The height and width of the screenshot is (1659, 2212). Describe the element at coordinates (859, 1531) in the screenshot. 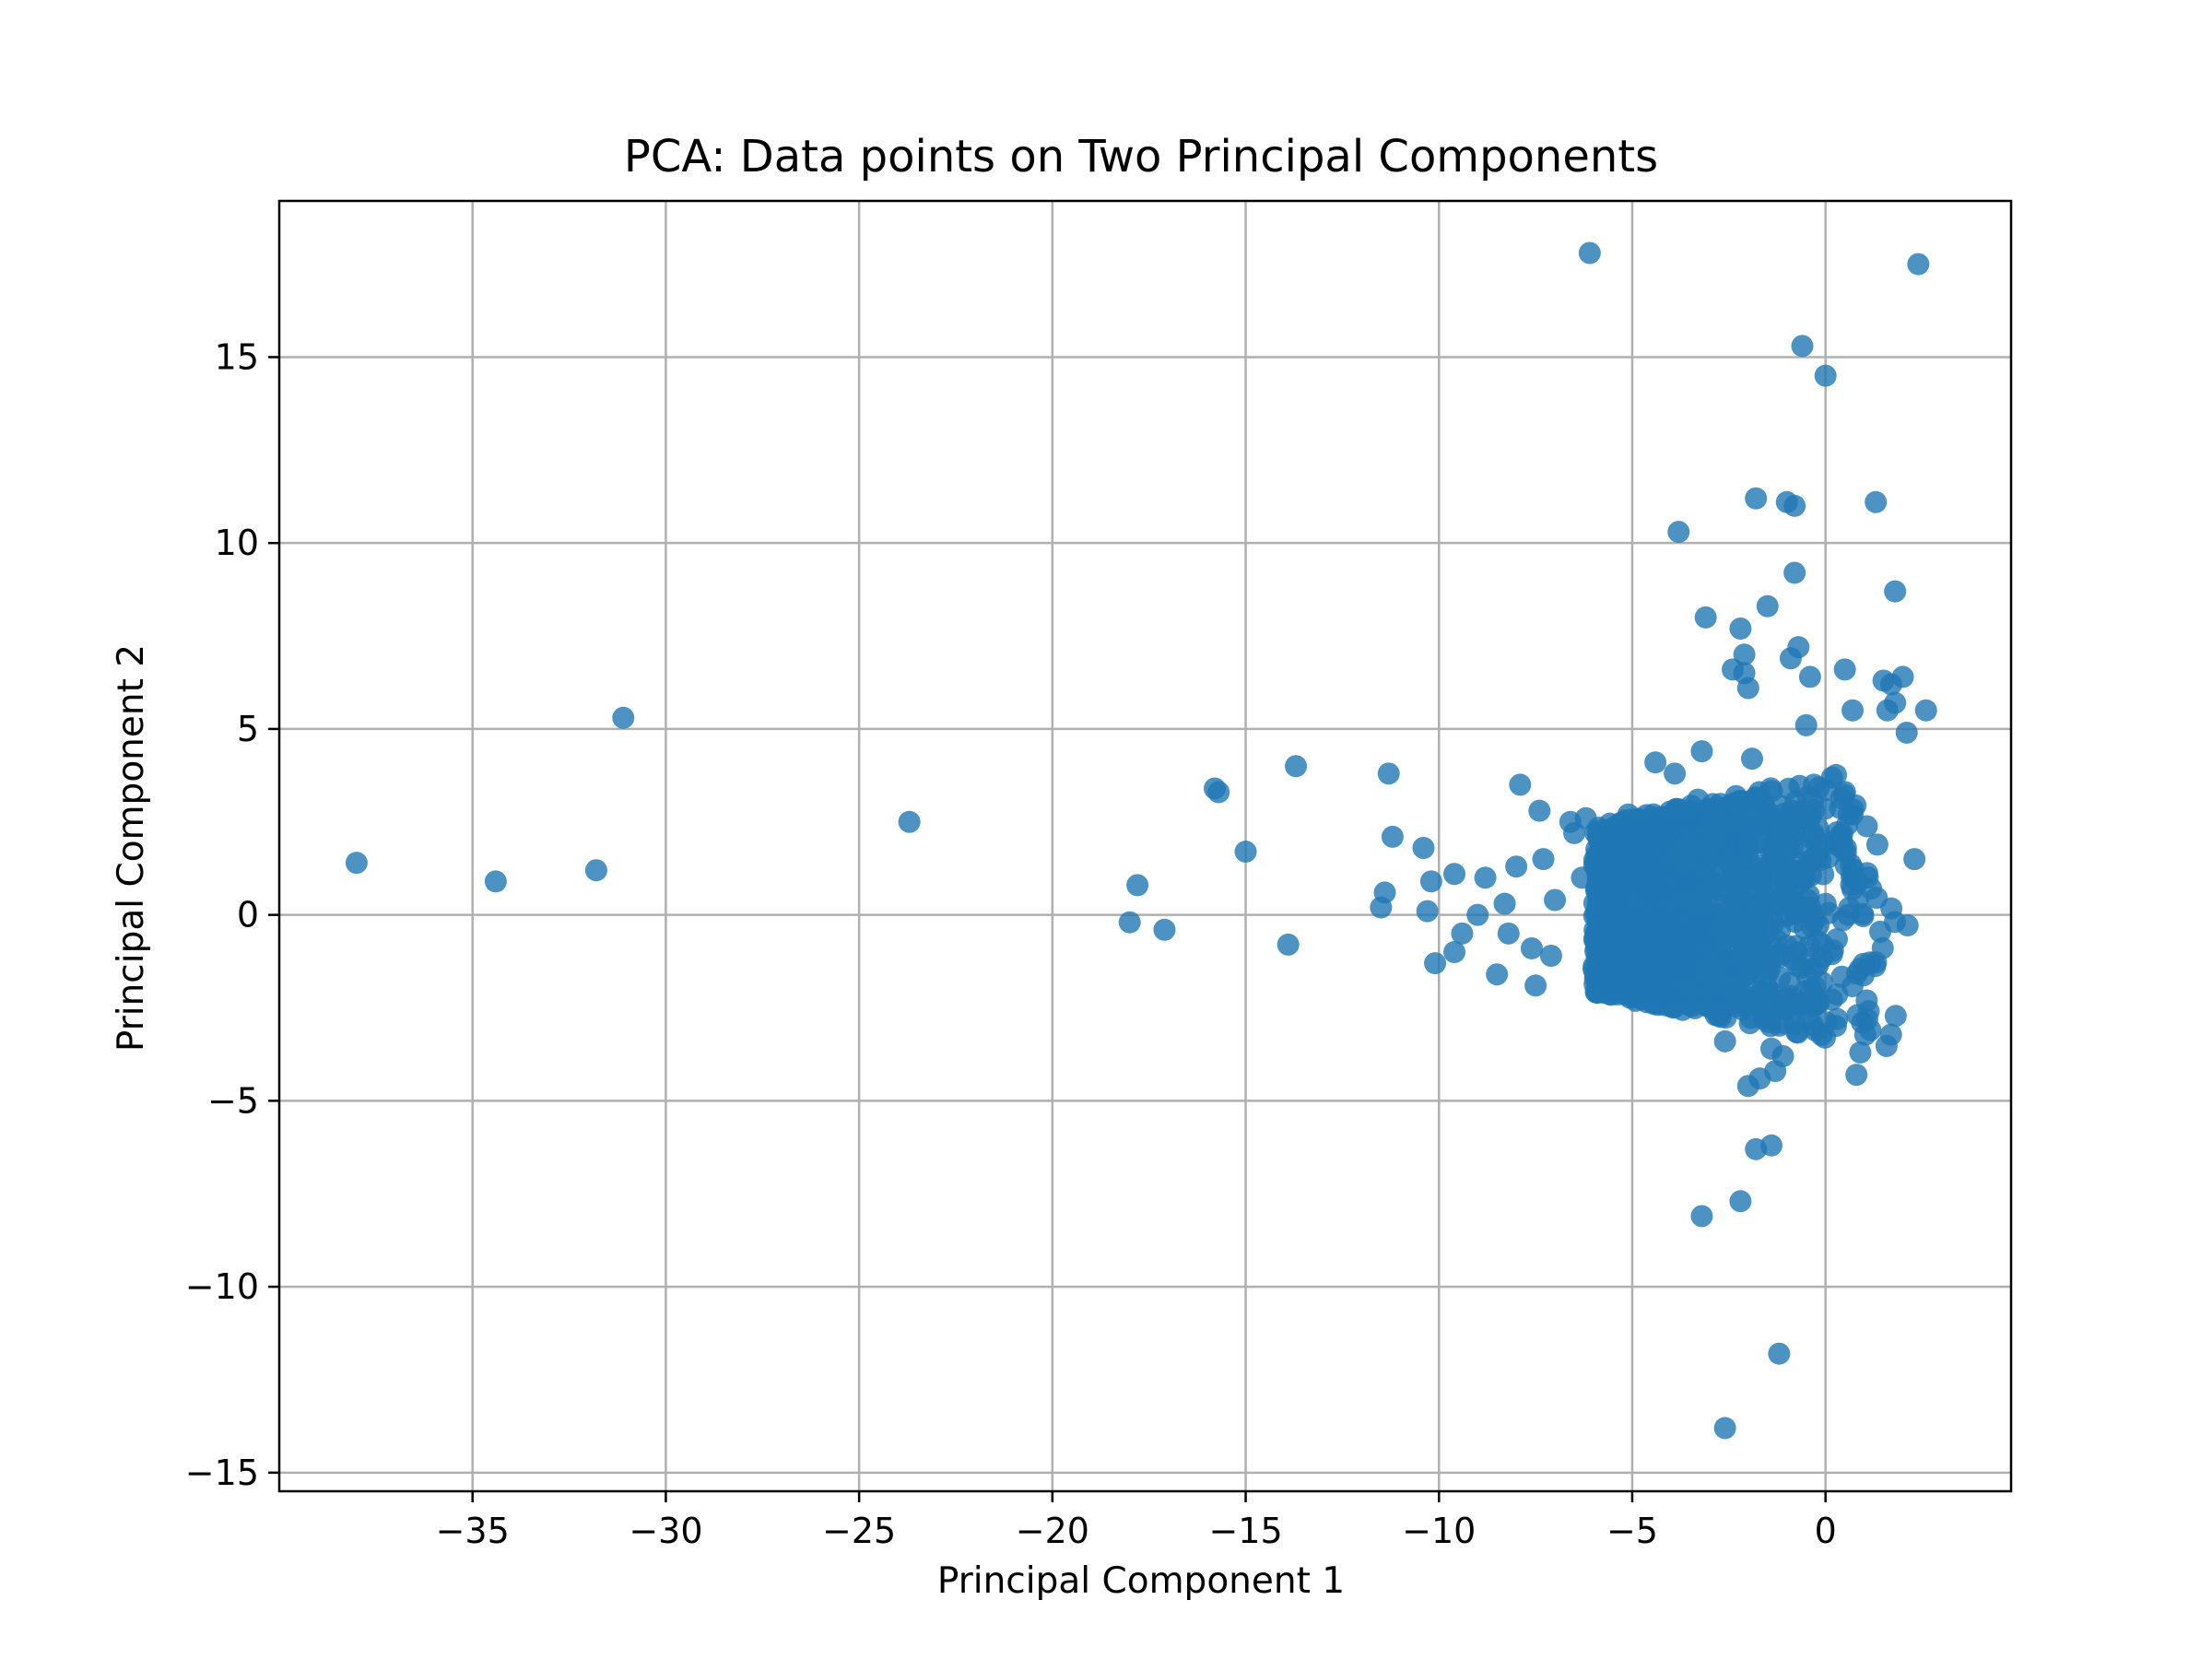

I see `x-tick-label: −25` at that location.